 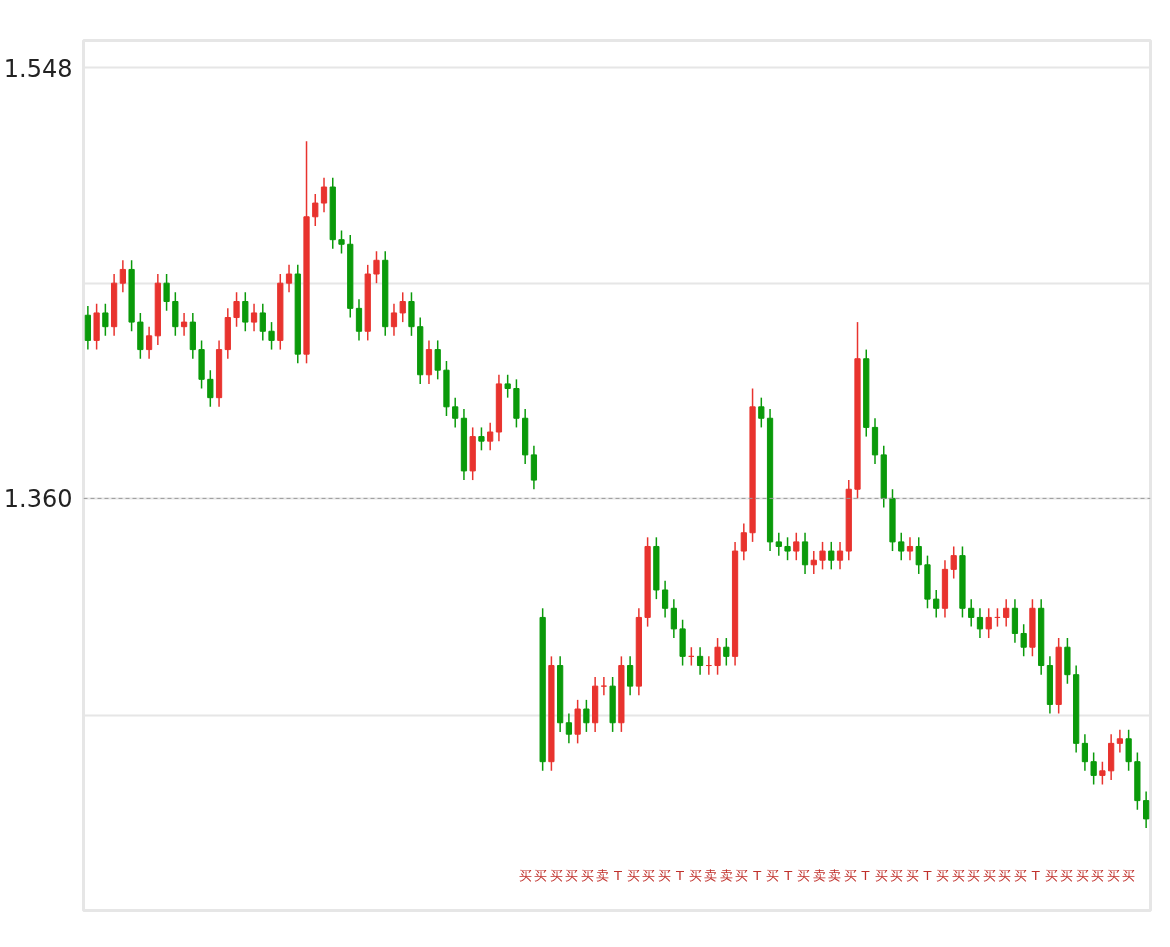 I want to click on y-tick-label: 1.548, so click(x=38, y=68).